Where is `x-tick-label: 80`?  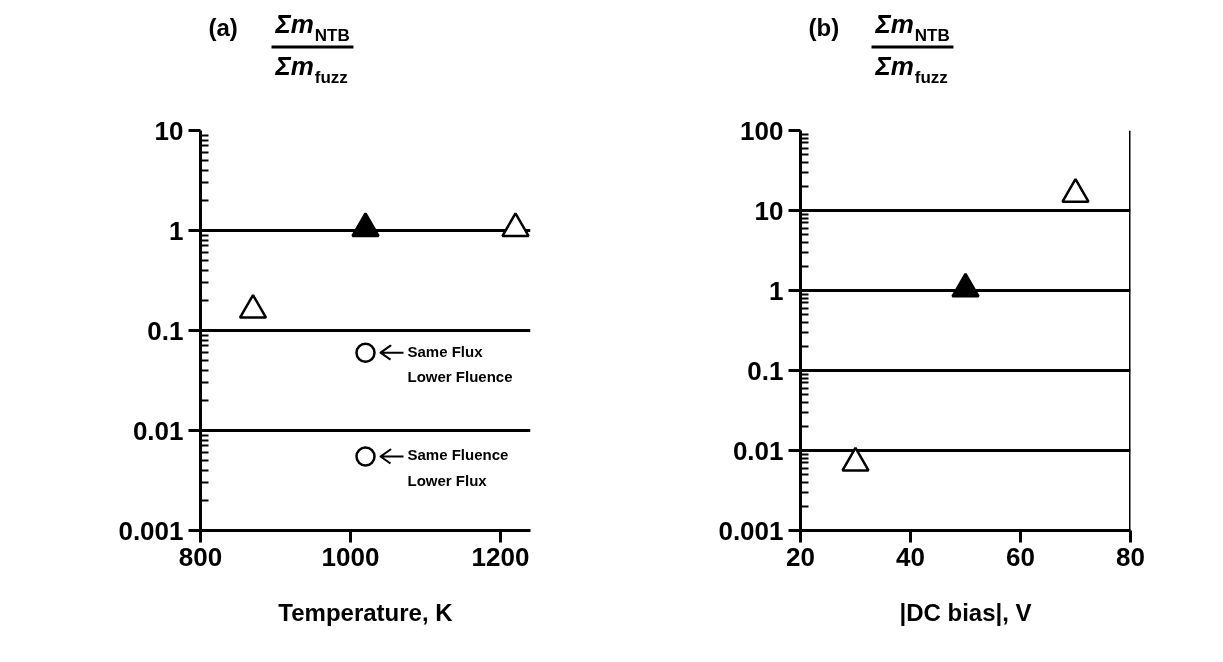
x-tick-label: 80 is located at coordinates (1130, 556).